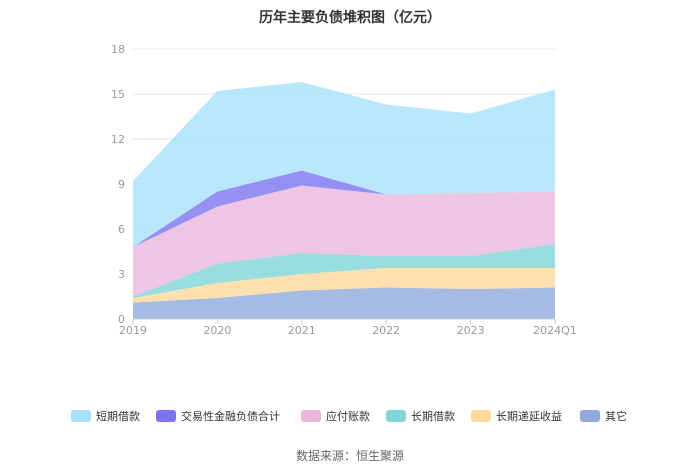 The height and width of the screenshot is (473, 700). What do you see at coordinates (344, 303) in the screenshot?
I see `area-其它` at bounding box center [344, 303].